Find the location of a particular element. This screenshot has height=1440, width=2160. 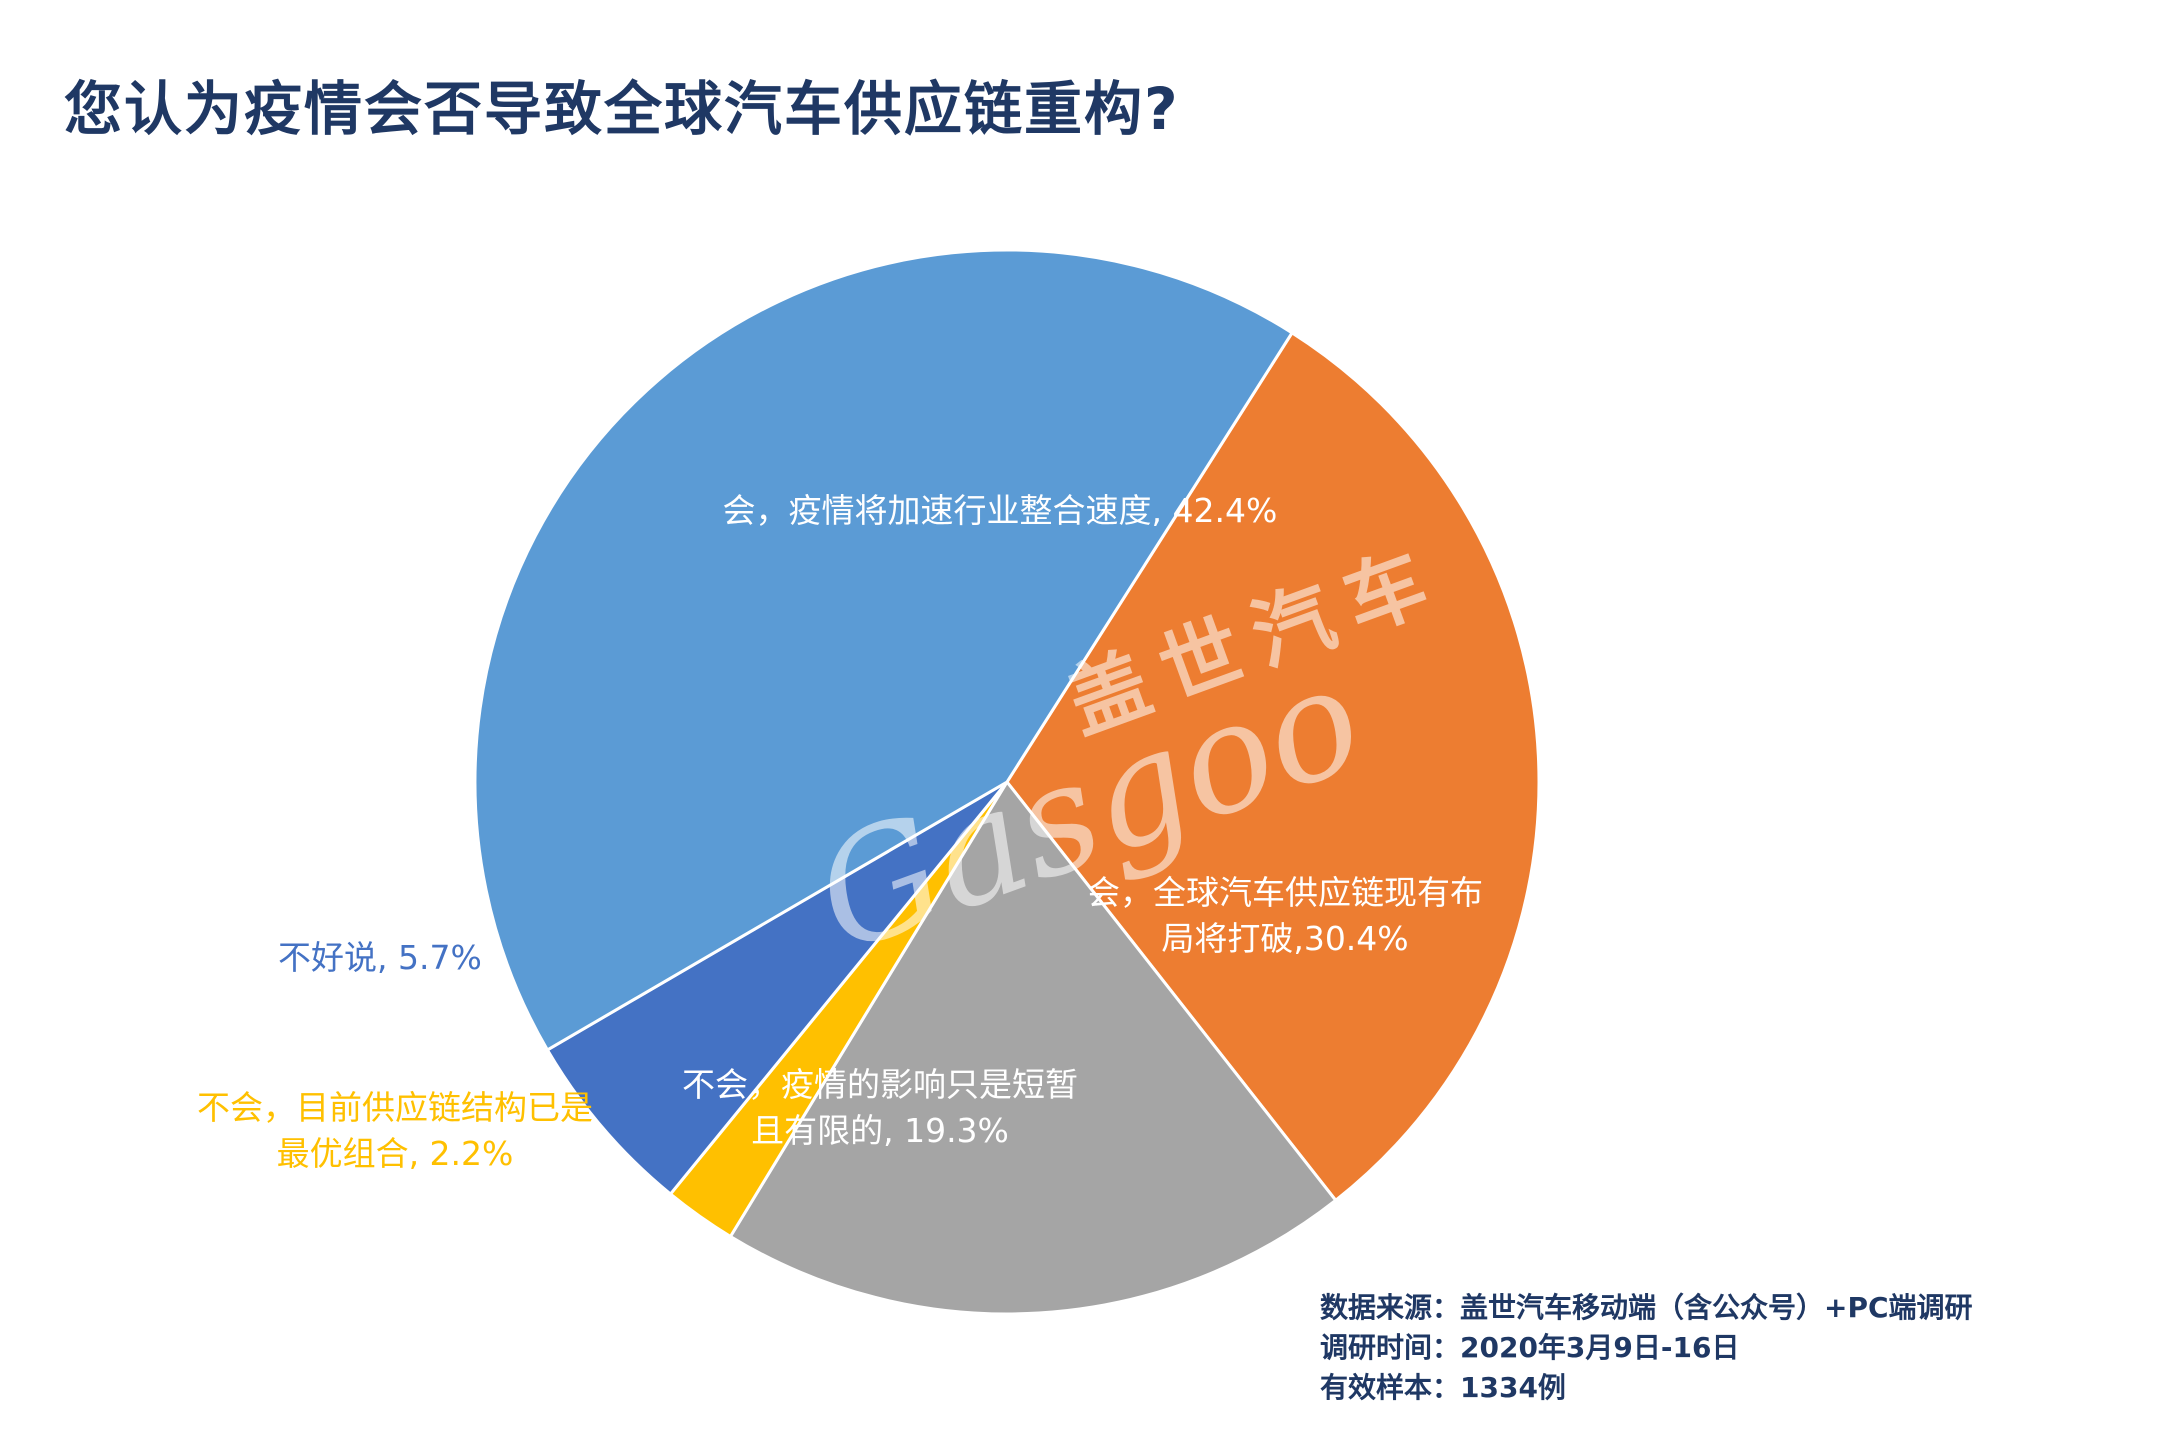

source-line: 数据来源：盖世汽车移动端（含公众号）+PC端调研 is located at coordinates (1646, 1307).